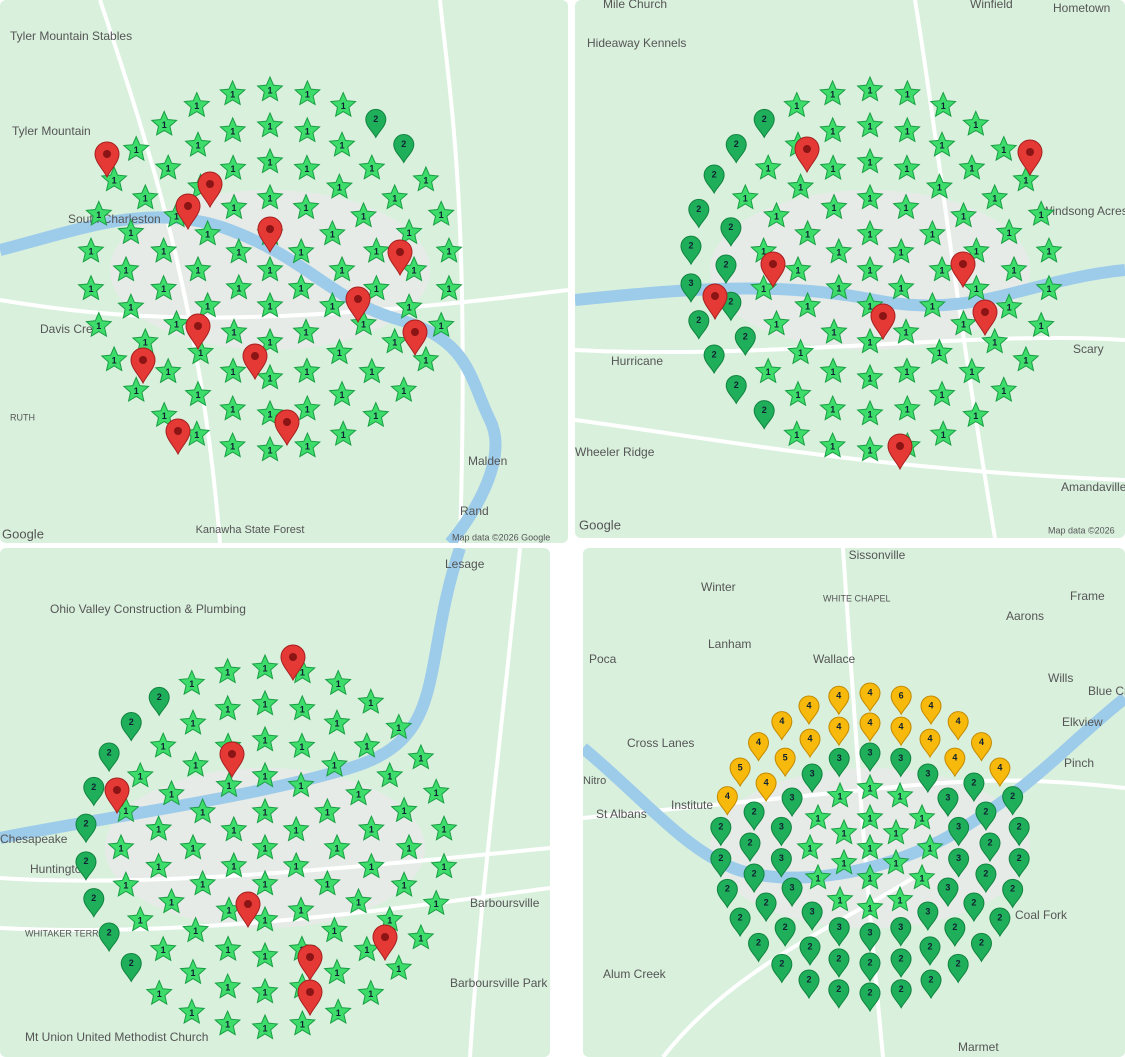 This screenshot has height=1057, width=1125. What do you see at coordinates (1081, 530) in the screenshot?
I see `place-label: Map data ©2026` at bounding box center [1081, 530].